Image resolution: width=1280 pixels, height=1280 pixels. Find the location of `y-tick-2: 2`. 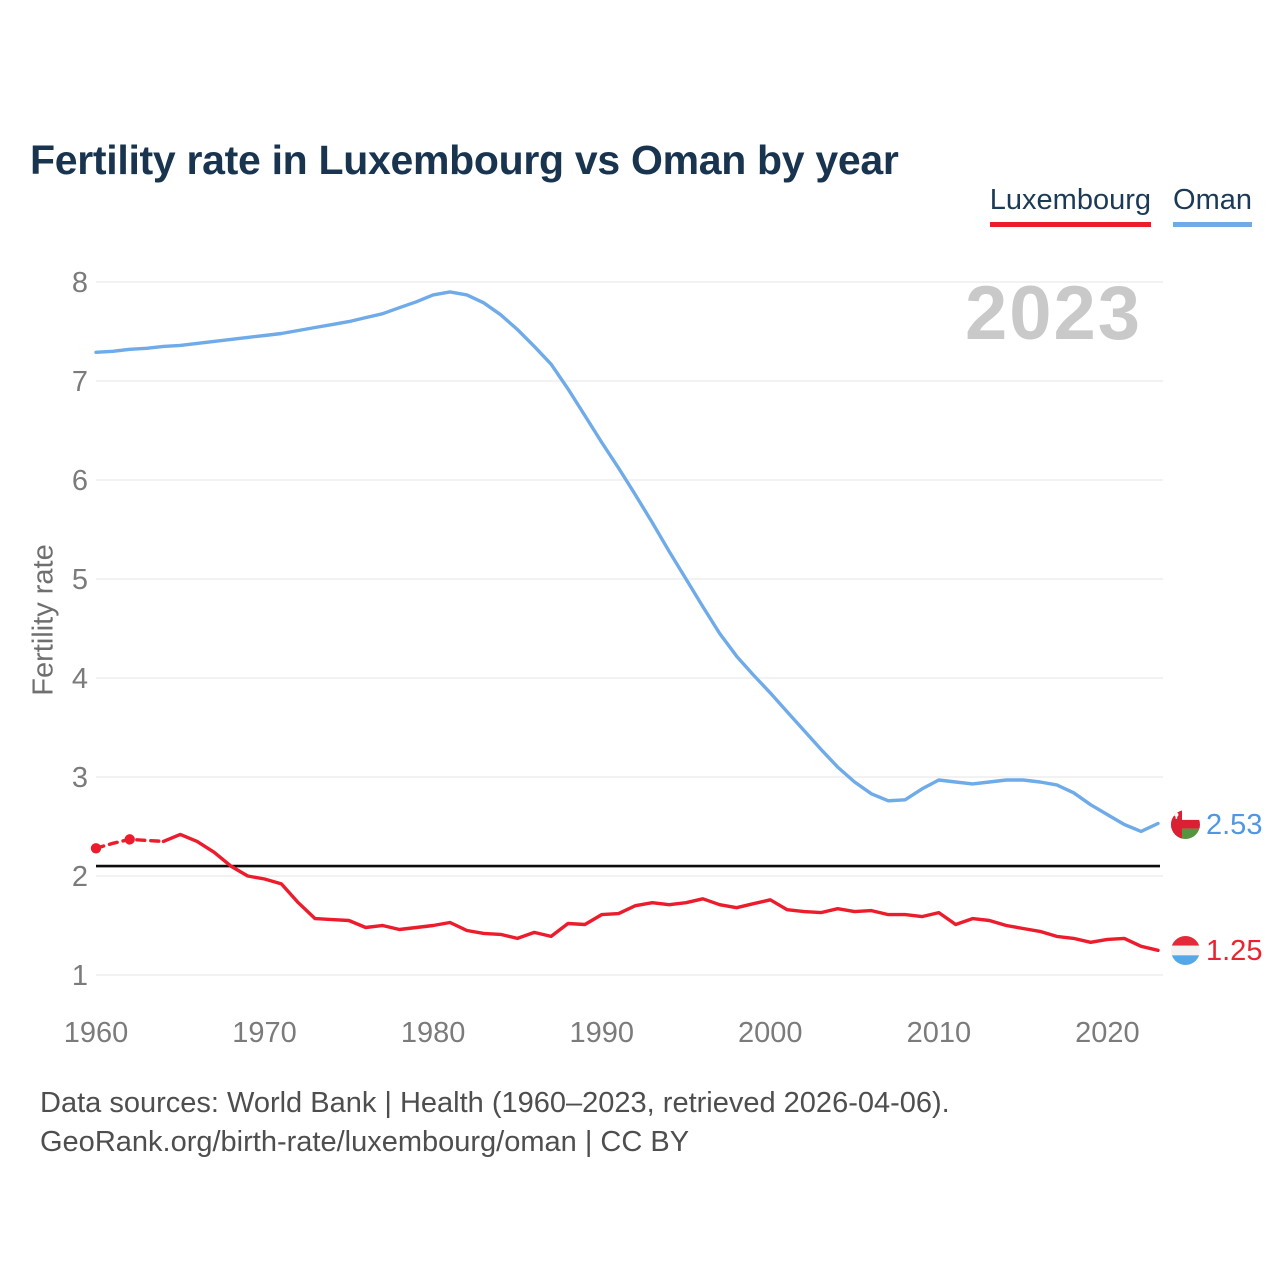

y-tick-2: 2 is located at coordinates (80, 877).